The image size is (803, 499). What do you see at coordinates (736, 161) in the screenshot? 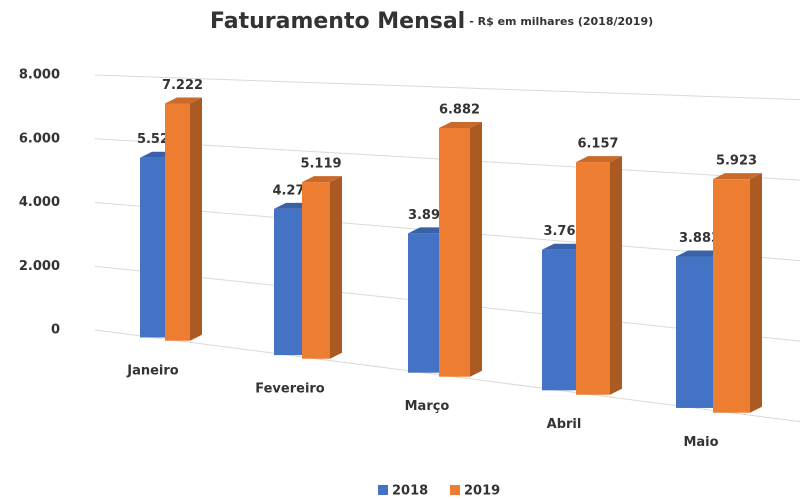
I see `data-label: 5.923` at bounding box center [736, 161].